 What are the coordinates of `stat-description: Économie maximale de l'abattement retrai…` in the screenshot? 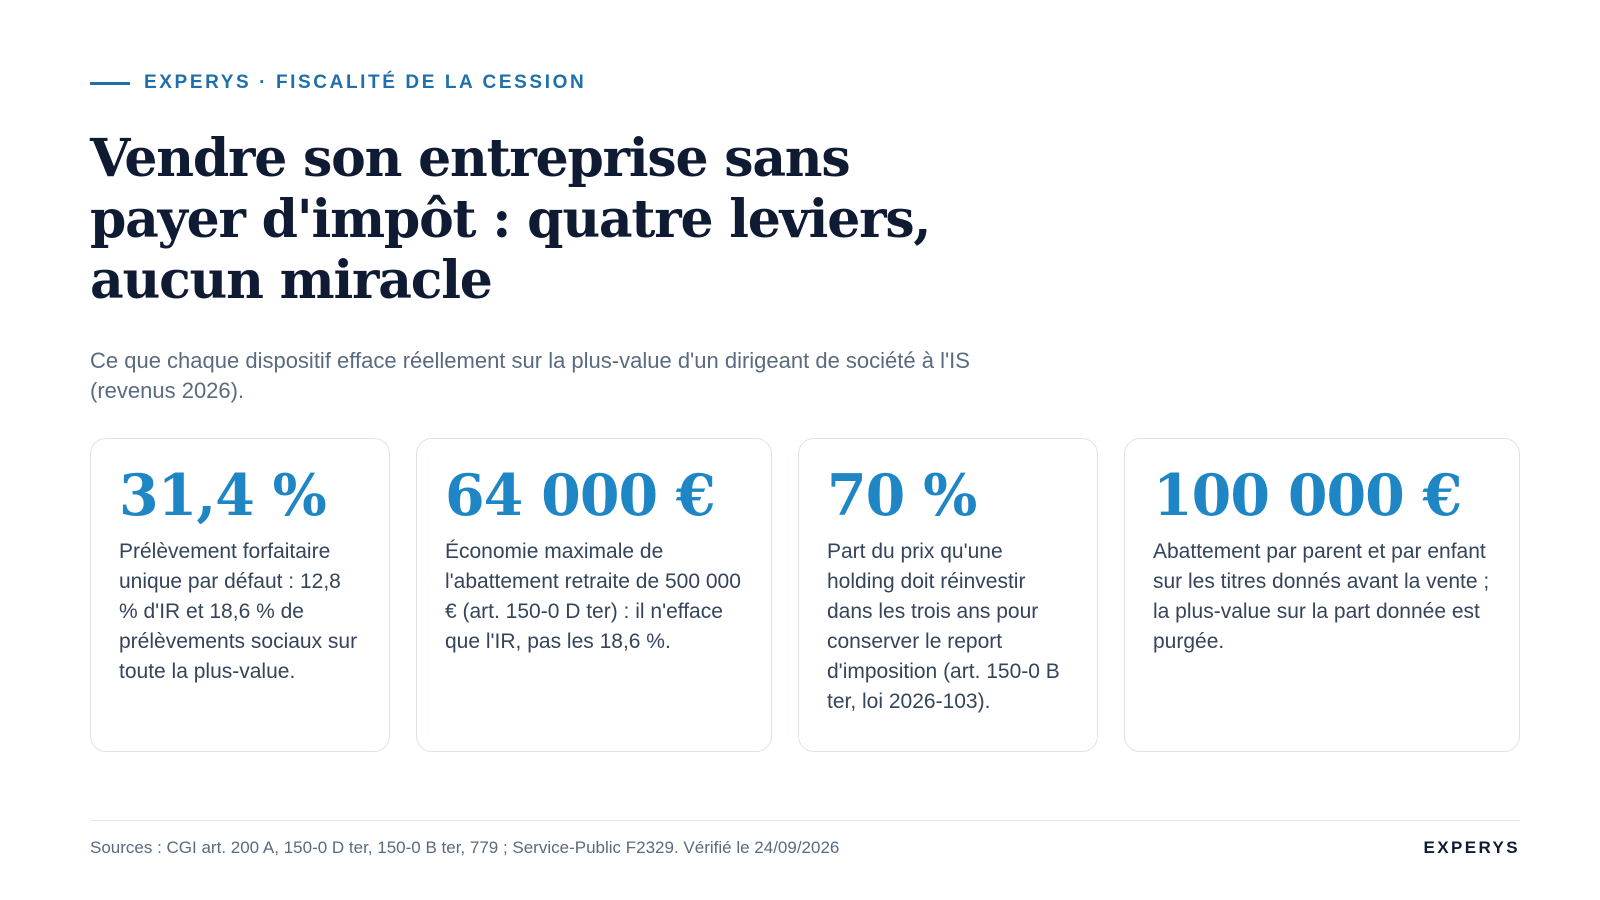 It's located at (593, 596).